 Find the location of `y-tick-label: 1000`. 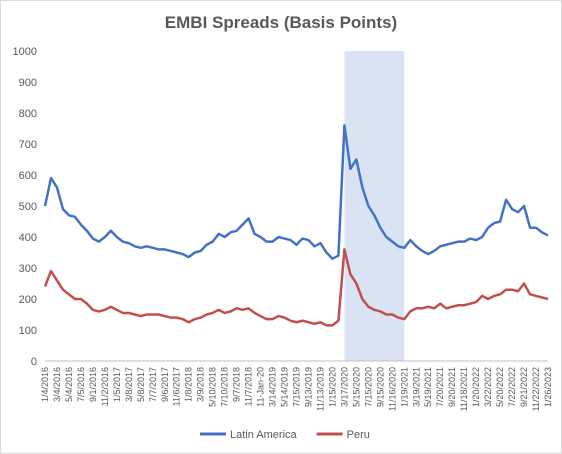

y-tick-label: 1000 is located at coordinates (25, 52).